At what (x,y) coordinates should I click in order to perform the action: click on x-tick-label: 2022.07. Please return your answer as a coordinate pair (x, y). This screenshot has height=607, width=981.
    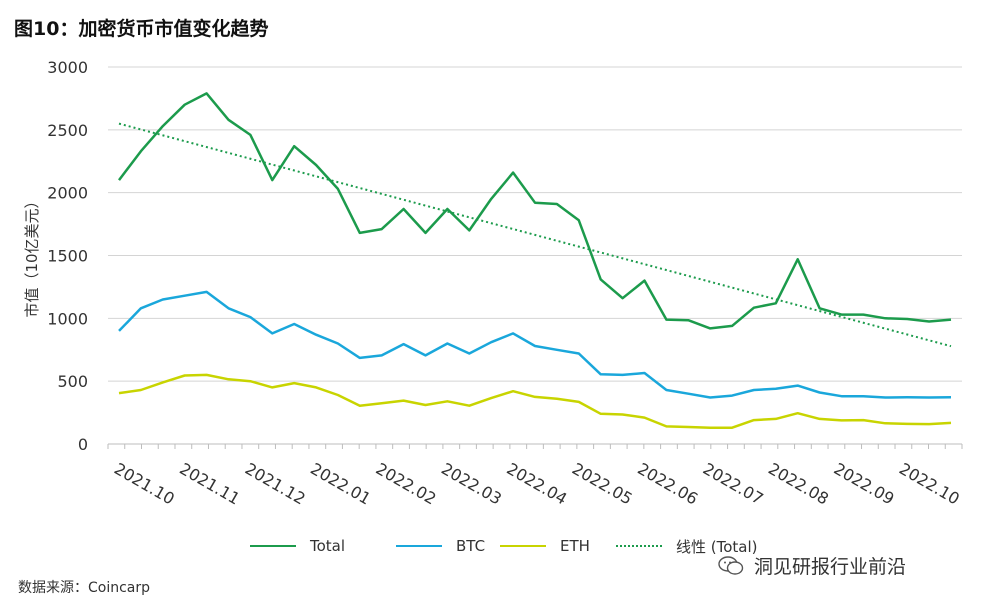
    Looking at the image, I should click on (733, 484).